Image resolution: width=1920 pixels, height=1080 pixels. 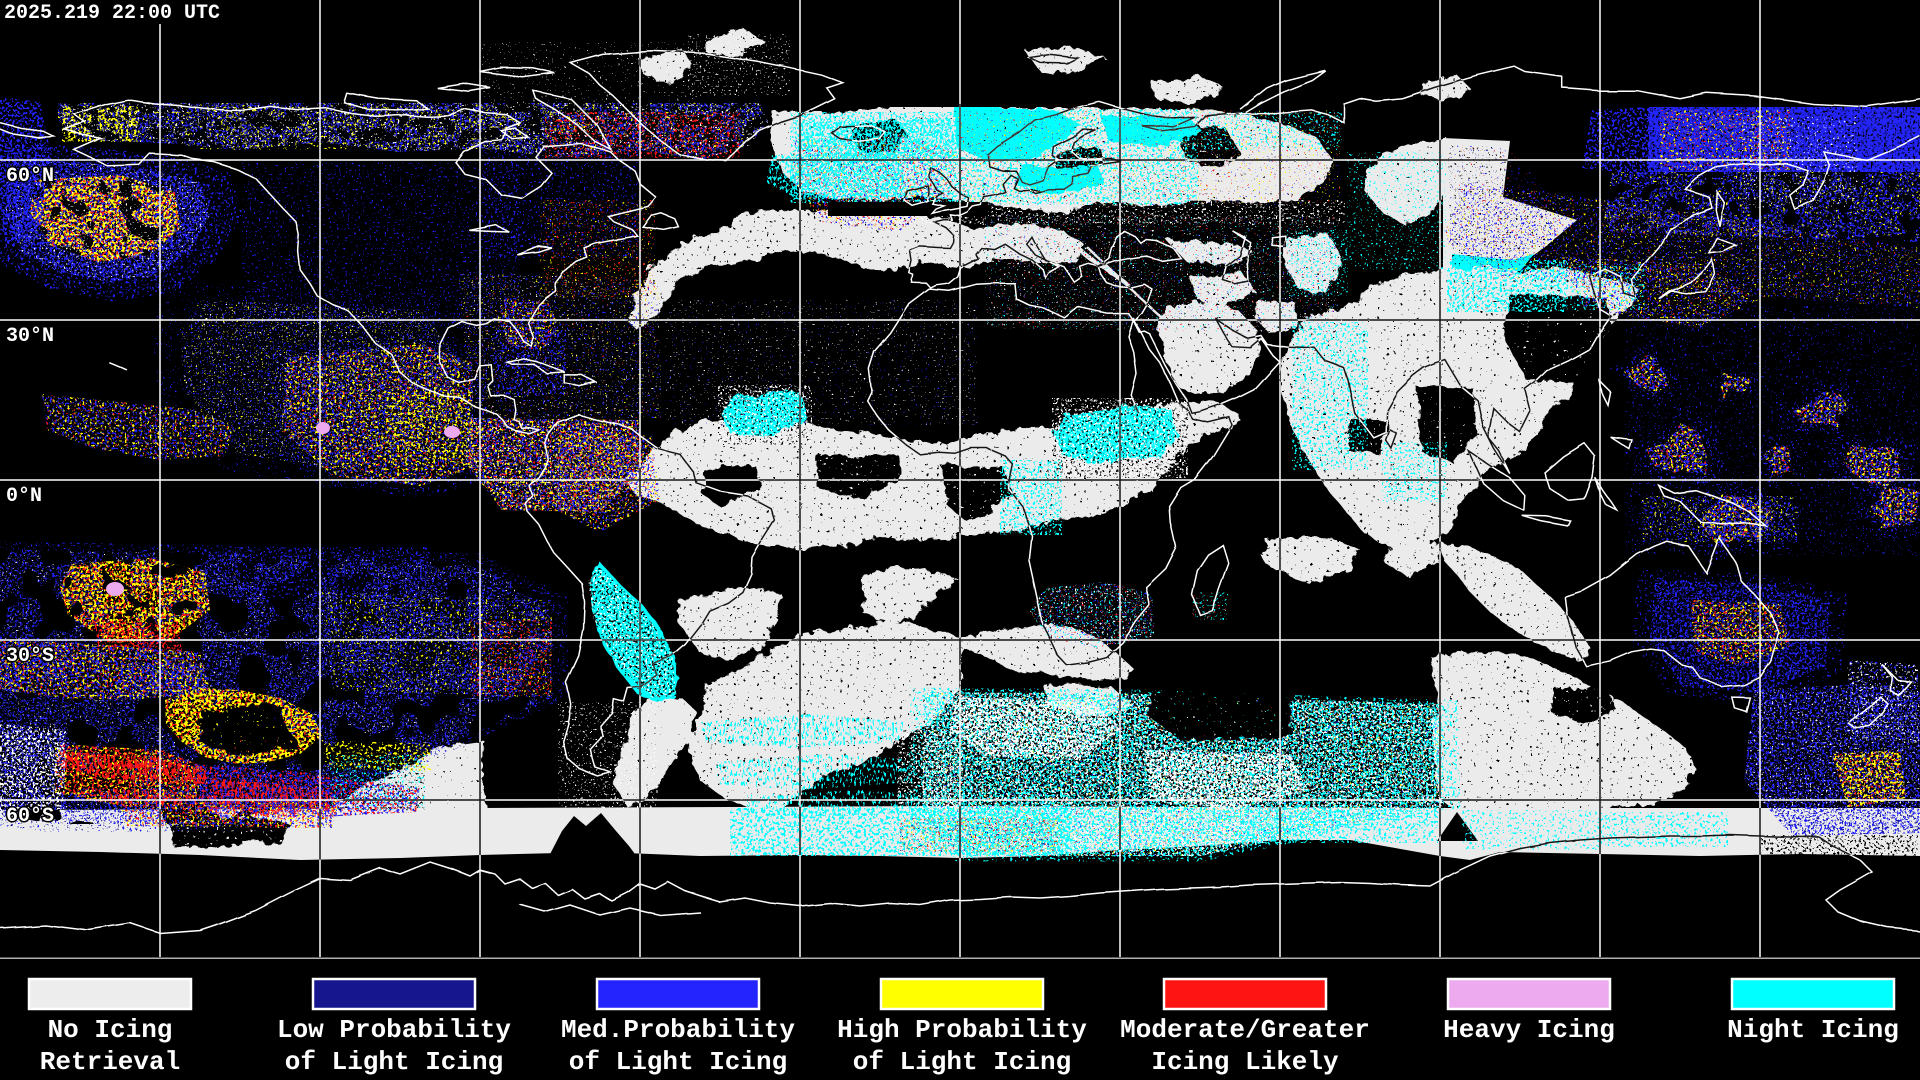 What do you see at coordinates (1529, 1030) in the screenshot?
I see `svg-text: Heavy Icing` at bounding box center [1529, 1030].